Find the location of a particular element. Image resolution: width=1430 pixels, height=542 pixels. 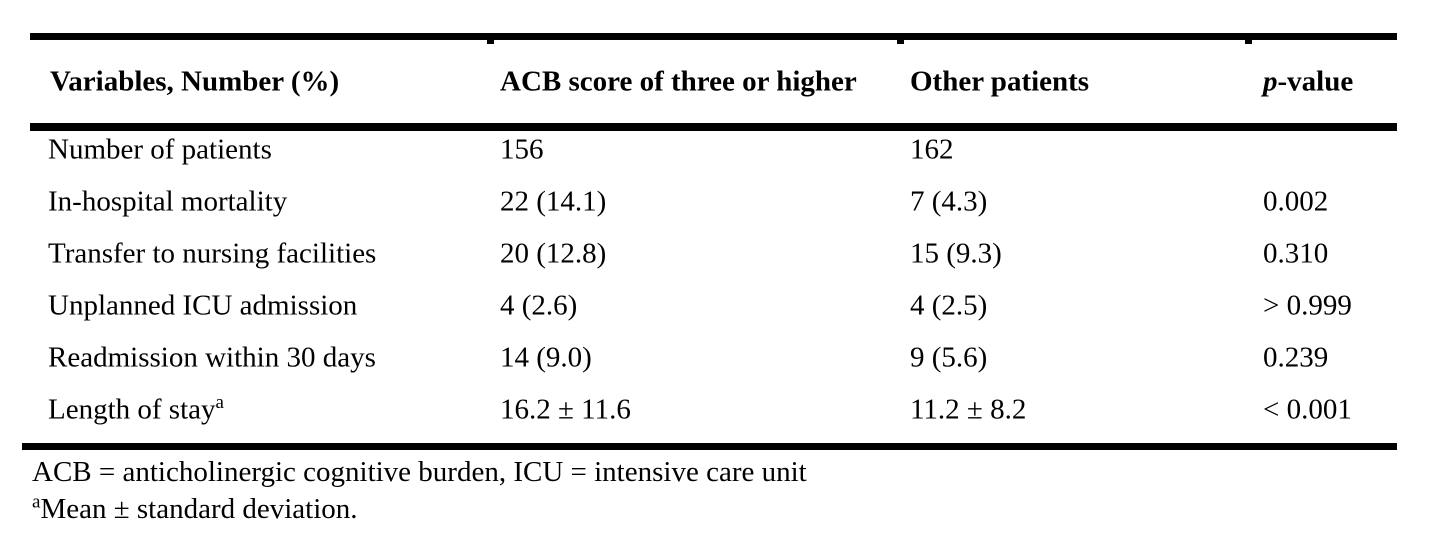

cell-p-value: > 0.999 is located at coordinates (1307, 305).